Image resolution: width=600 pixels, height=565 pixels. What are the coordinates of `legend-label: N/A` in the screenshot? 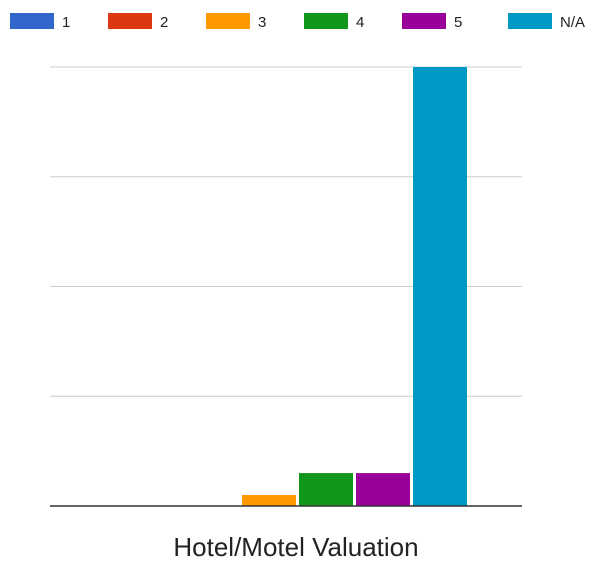 It's located at (572, 22).